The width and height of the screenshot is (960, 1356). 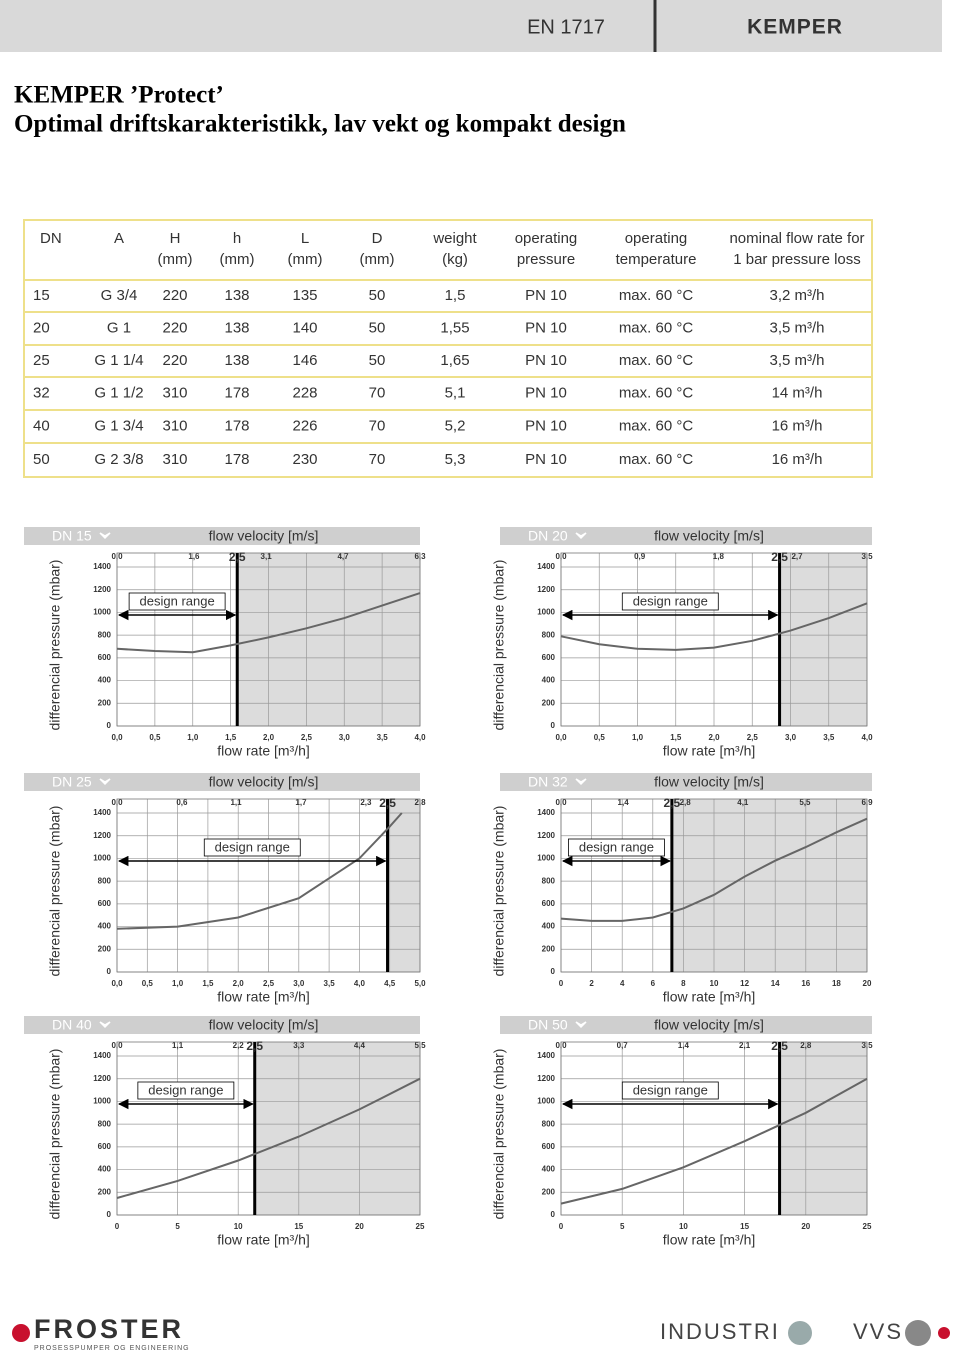 I want to click on x-tick-label: 4,5, so click(x=390, y=983).